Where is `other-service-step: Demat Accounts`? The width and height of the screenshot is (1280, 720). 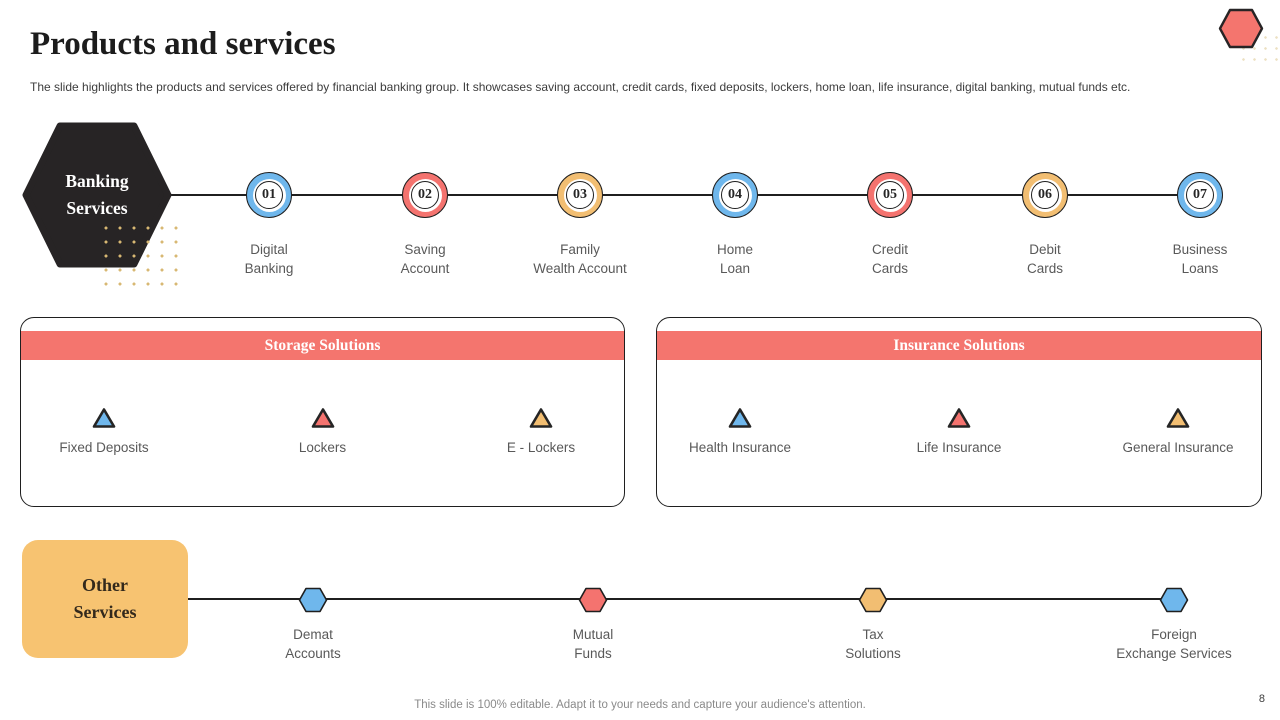
other-service-step: Demat Accounts is located at coordinates (313, 625).